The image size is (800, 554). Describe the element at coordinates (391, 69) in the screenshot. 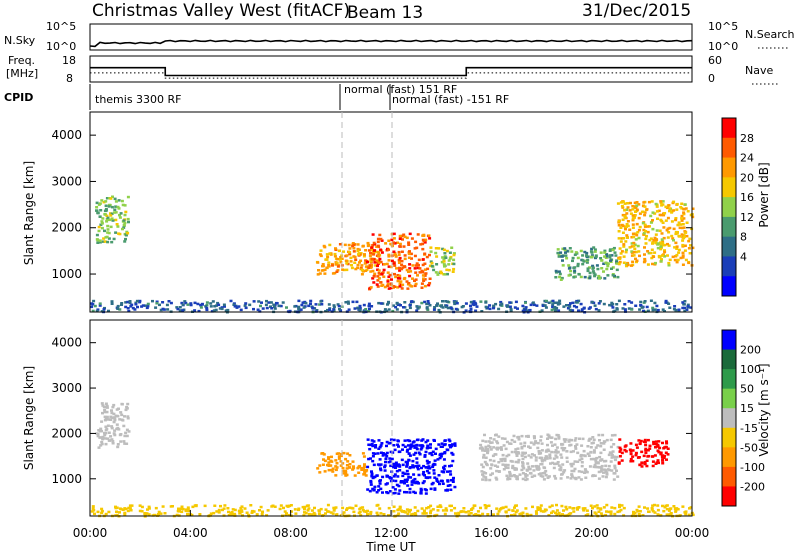

I see `freq-panel` at that location.